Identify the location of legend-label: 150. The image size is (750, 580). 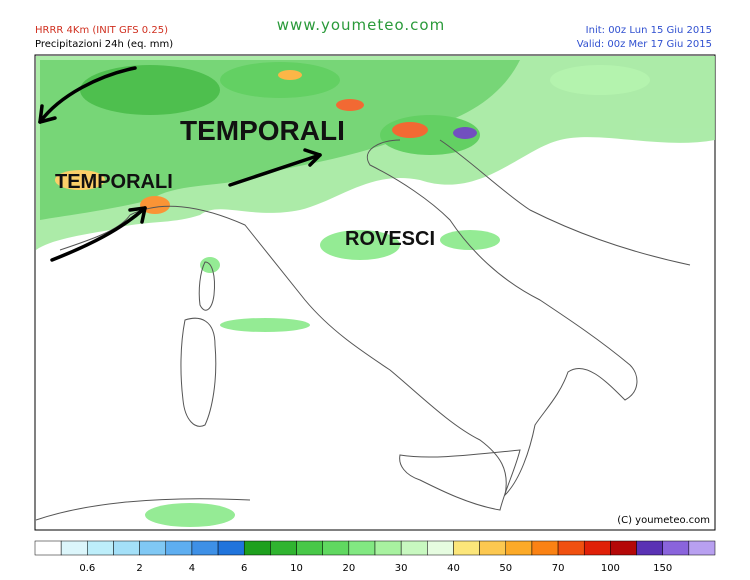
(662, 568).